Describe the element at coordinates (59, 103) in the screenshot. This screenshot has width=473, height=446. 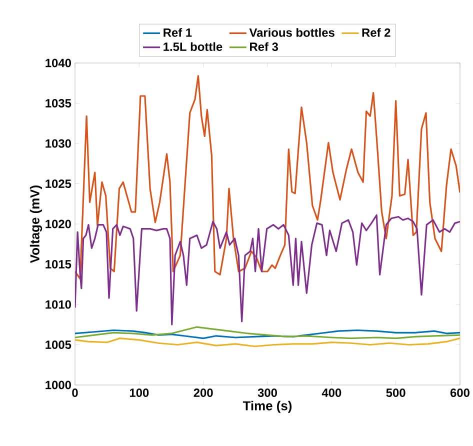
I see `y-tick-label: 1035` at that location.